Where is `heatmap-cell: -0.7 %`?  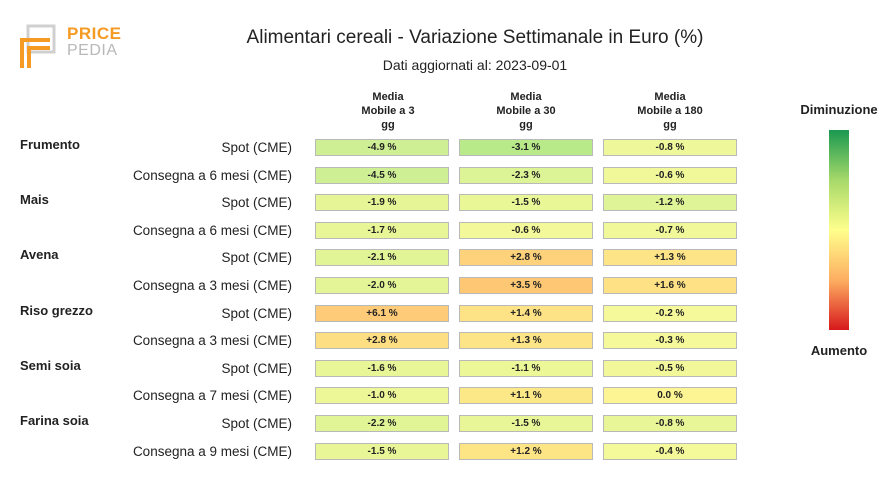 heatmap-cell: -0.7 % is located at coordinates (670, 230).